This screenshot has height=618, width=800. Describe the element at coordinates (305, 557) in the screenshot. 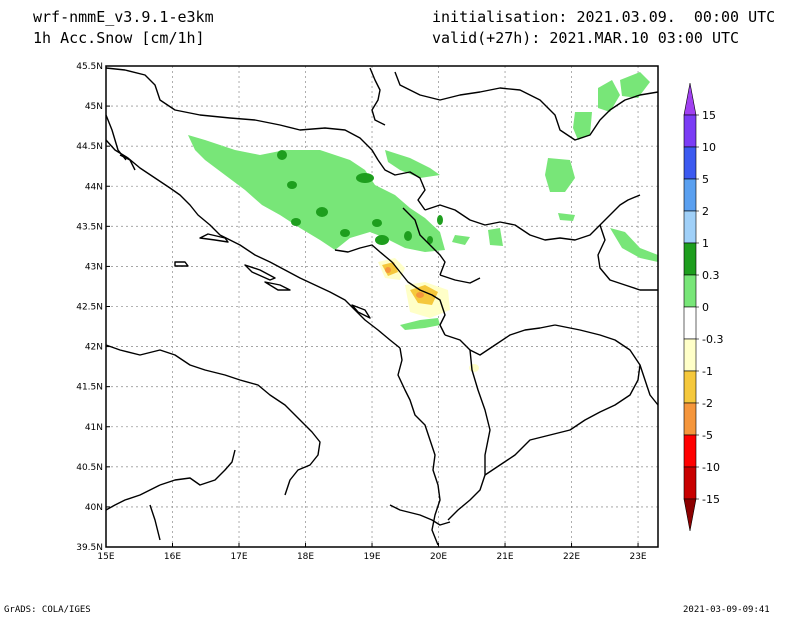

I see `lon-tick-label: 18E` at that location.